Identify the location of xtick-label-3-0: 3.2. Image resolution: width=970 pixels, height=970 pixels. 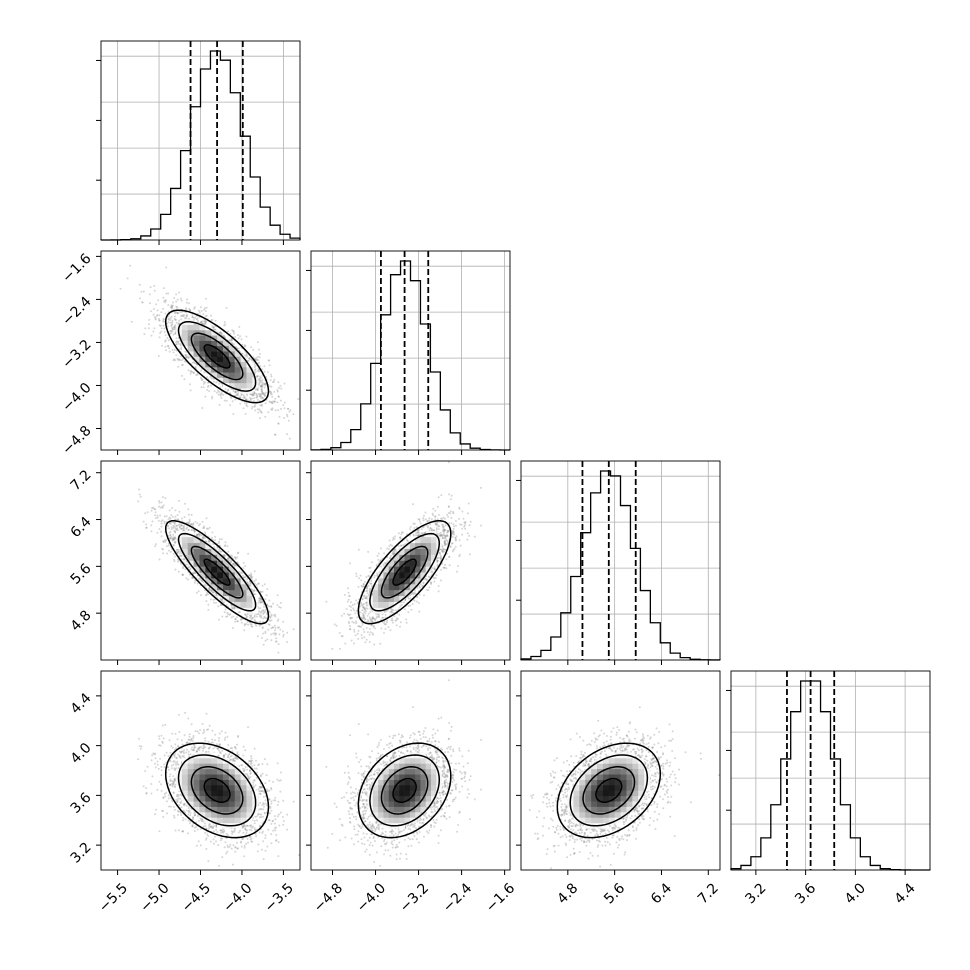
(755, 893).